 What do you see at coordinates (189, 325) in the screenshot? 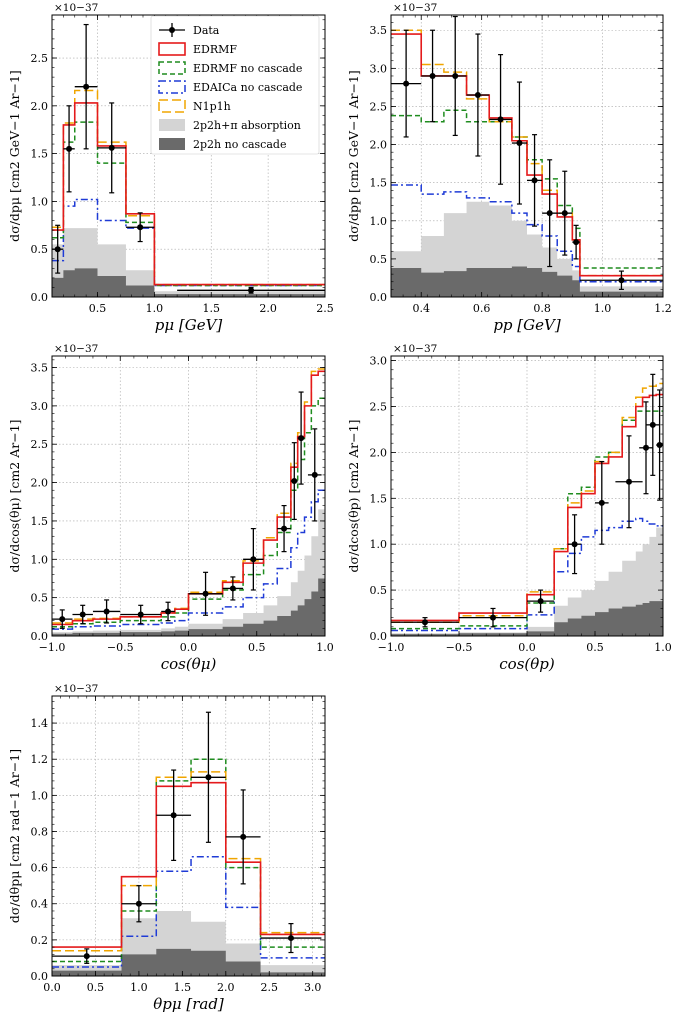
I see `x-axis-label: pμ [GeV]` at bounding box center [189, 325].